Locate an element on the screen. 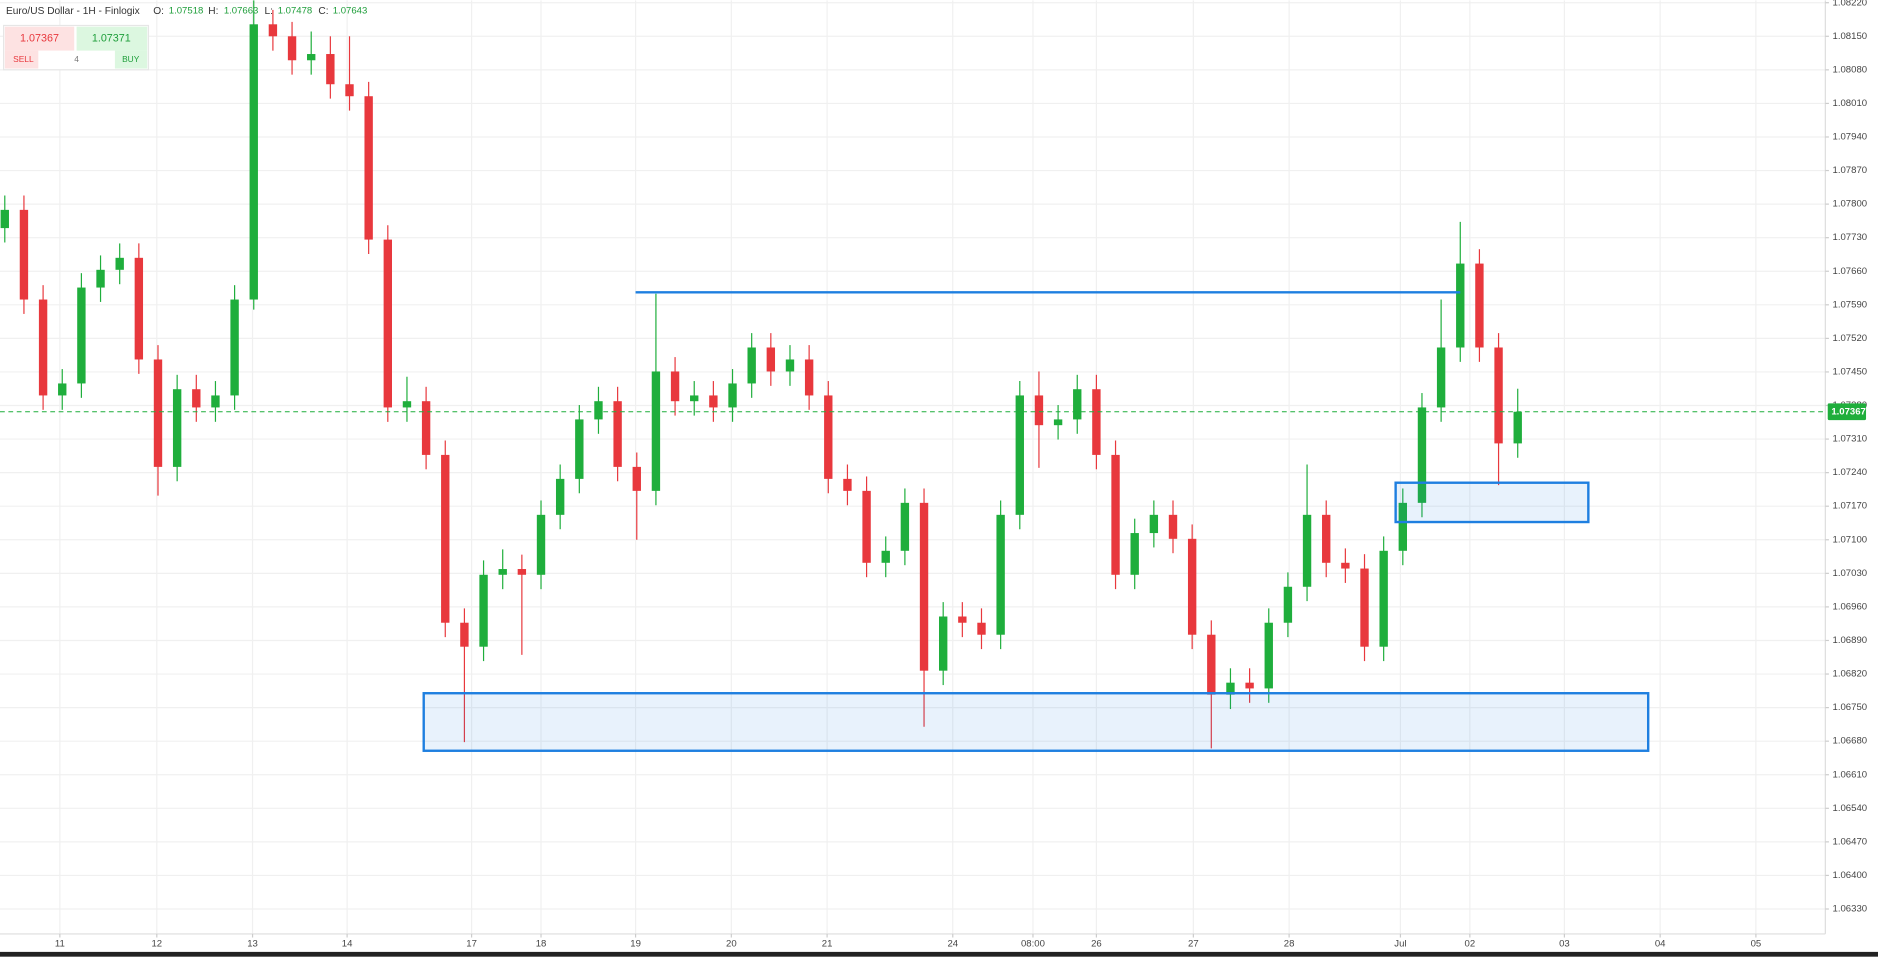  sell-button is located at coordinates (21, 59).